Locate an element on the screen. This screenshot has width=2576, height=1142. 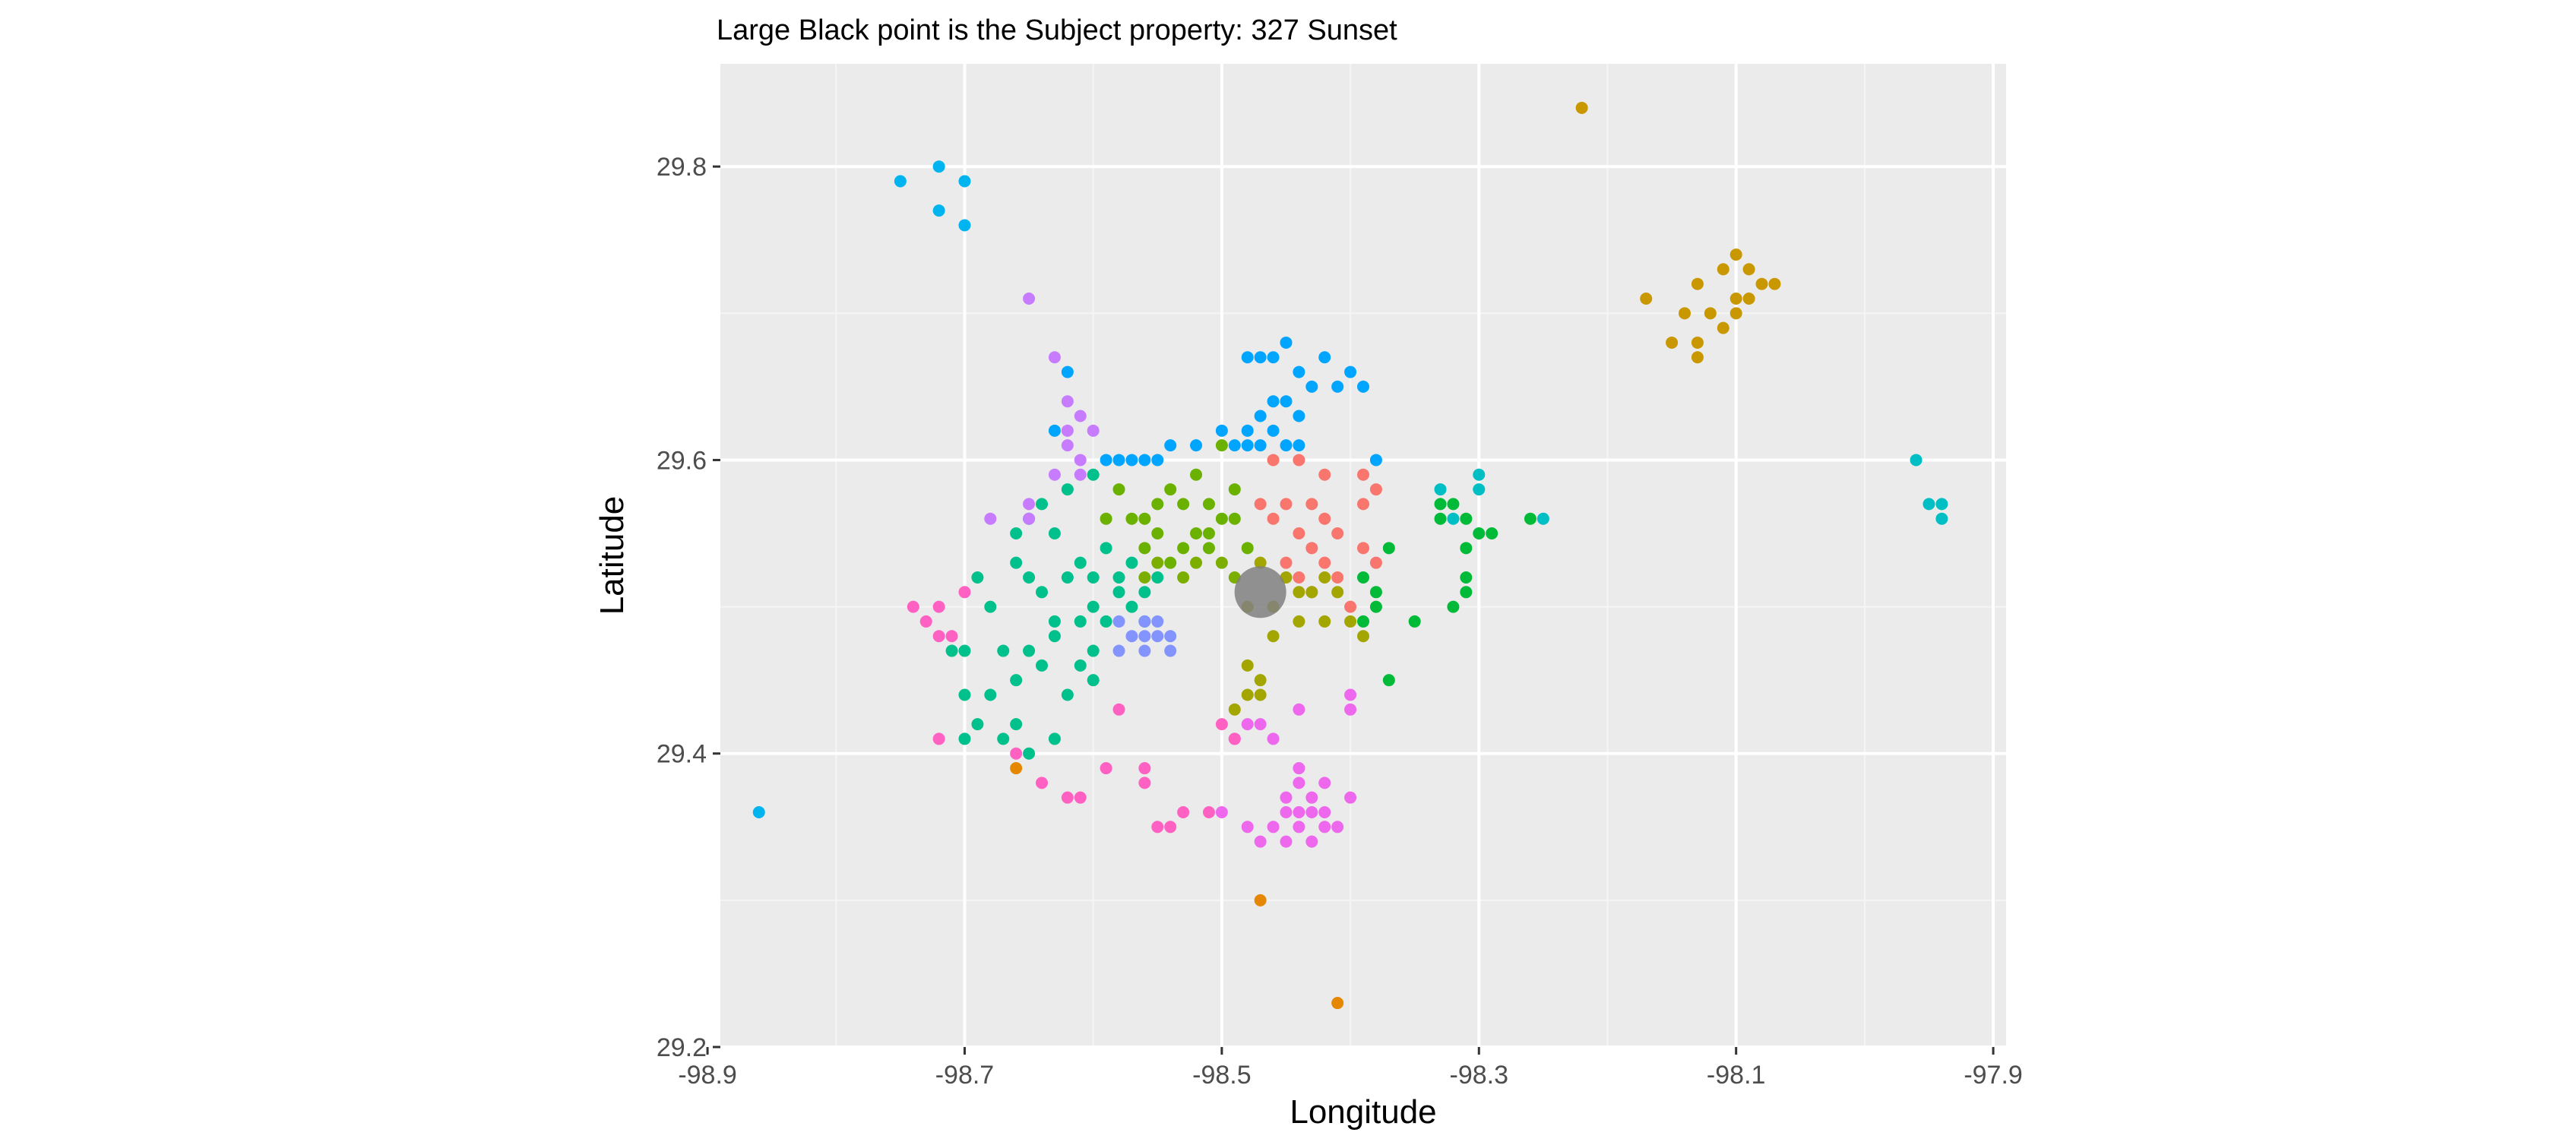
x-tick-label: -98.3 is located at coordinates (1479, 1075).